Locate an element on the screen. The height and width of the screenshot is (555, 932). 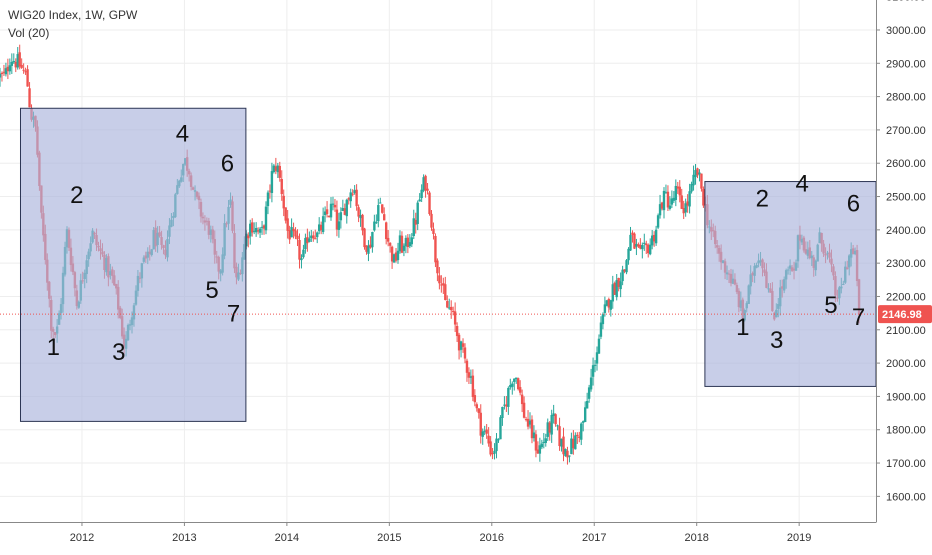
price-tick-label: 2900.00 is located at coordinates (906, 64).